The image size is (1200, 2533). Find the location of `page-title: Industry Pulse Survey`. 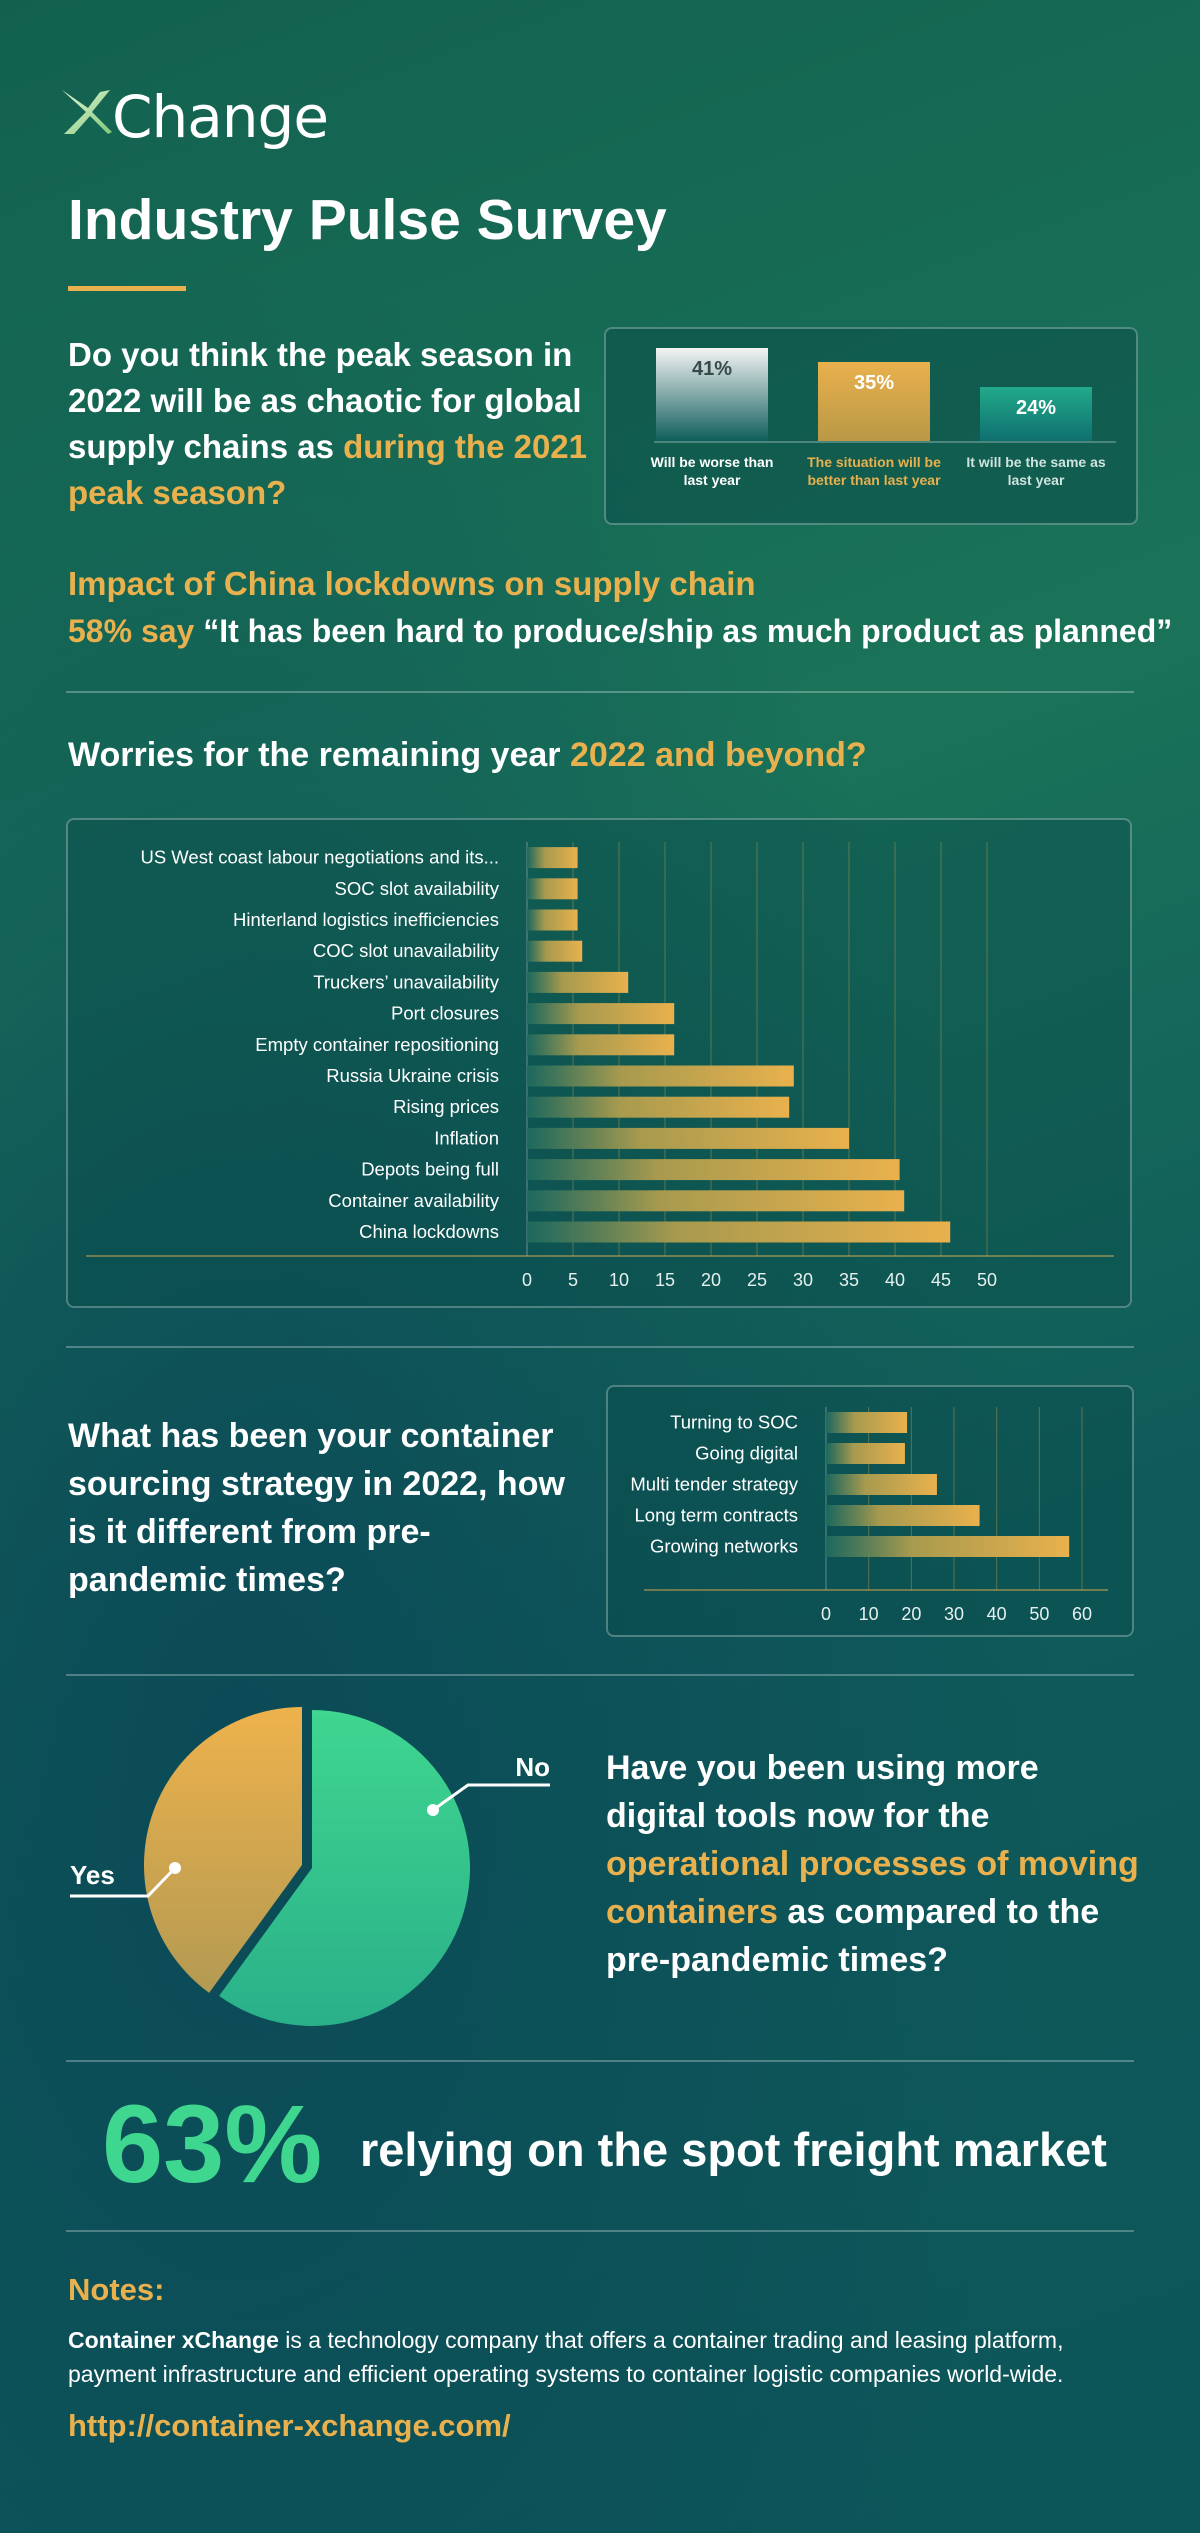

page-title: Industry Pulse Survey is located at coordinates (367, 220).